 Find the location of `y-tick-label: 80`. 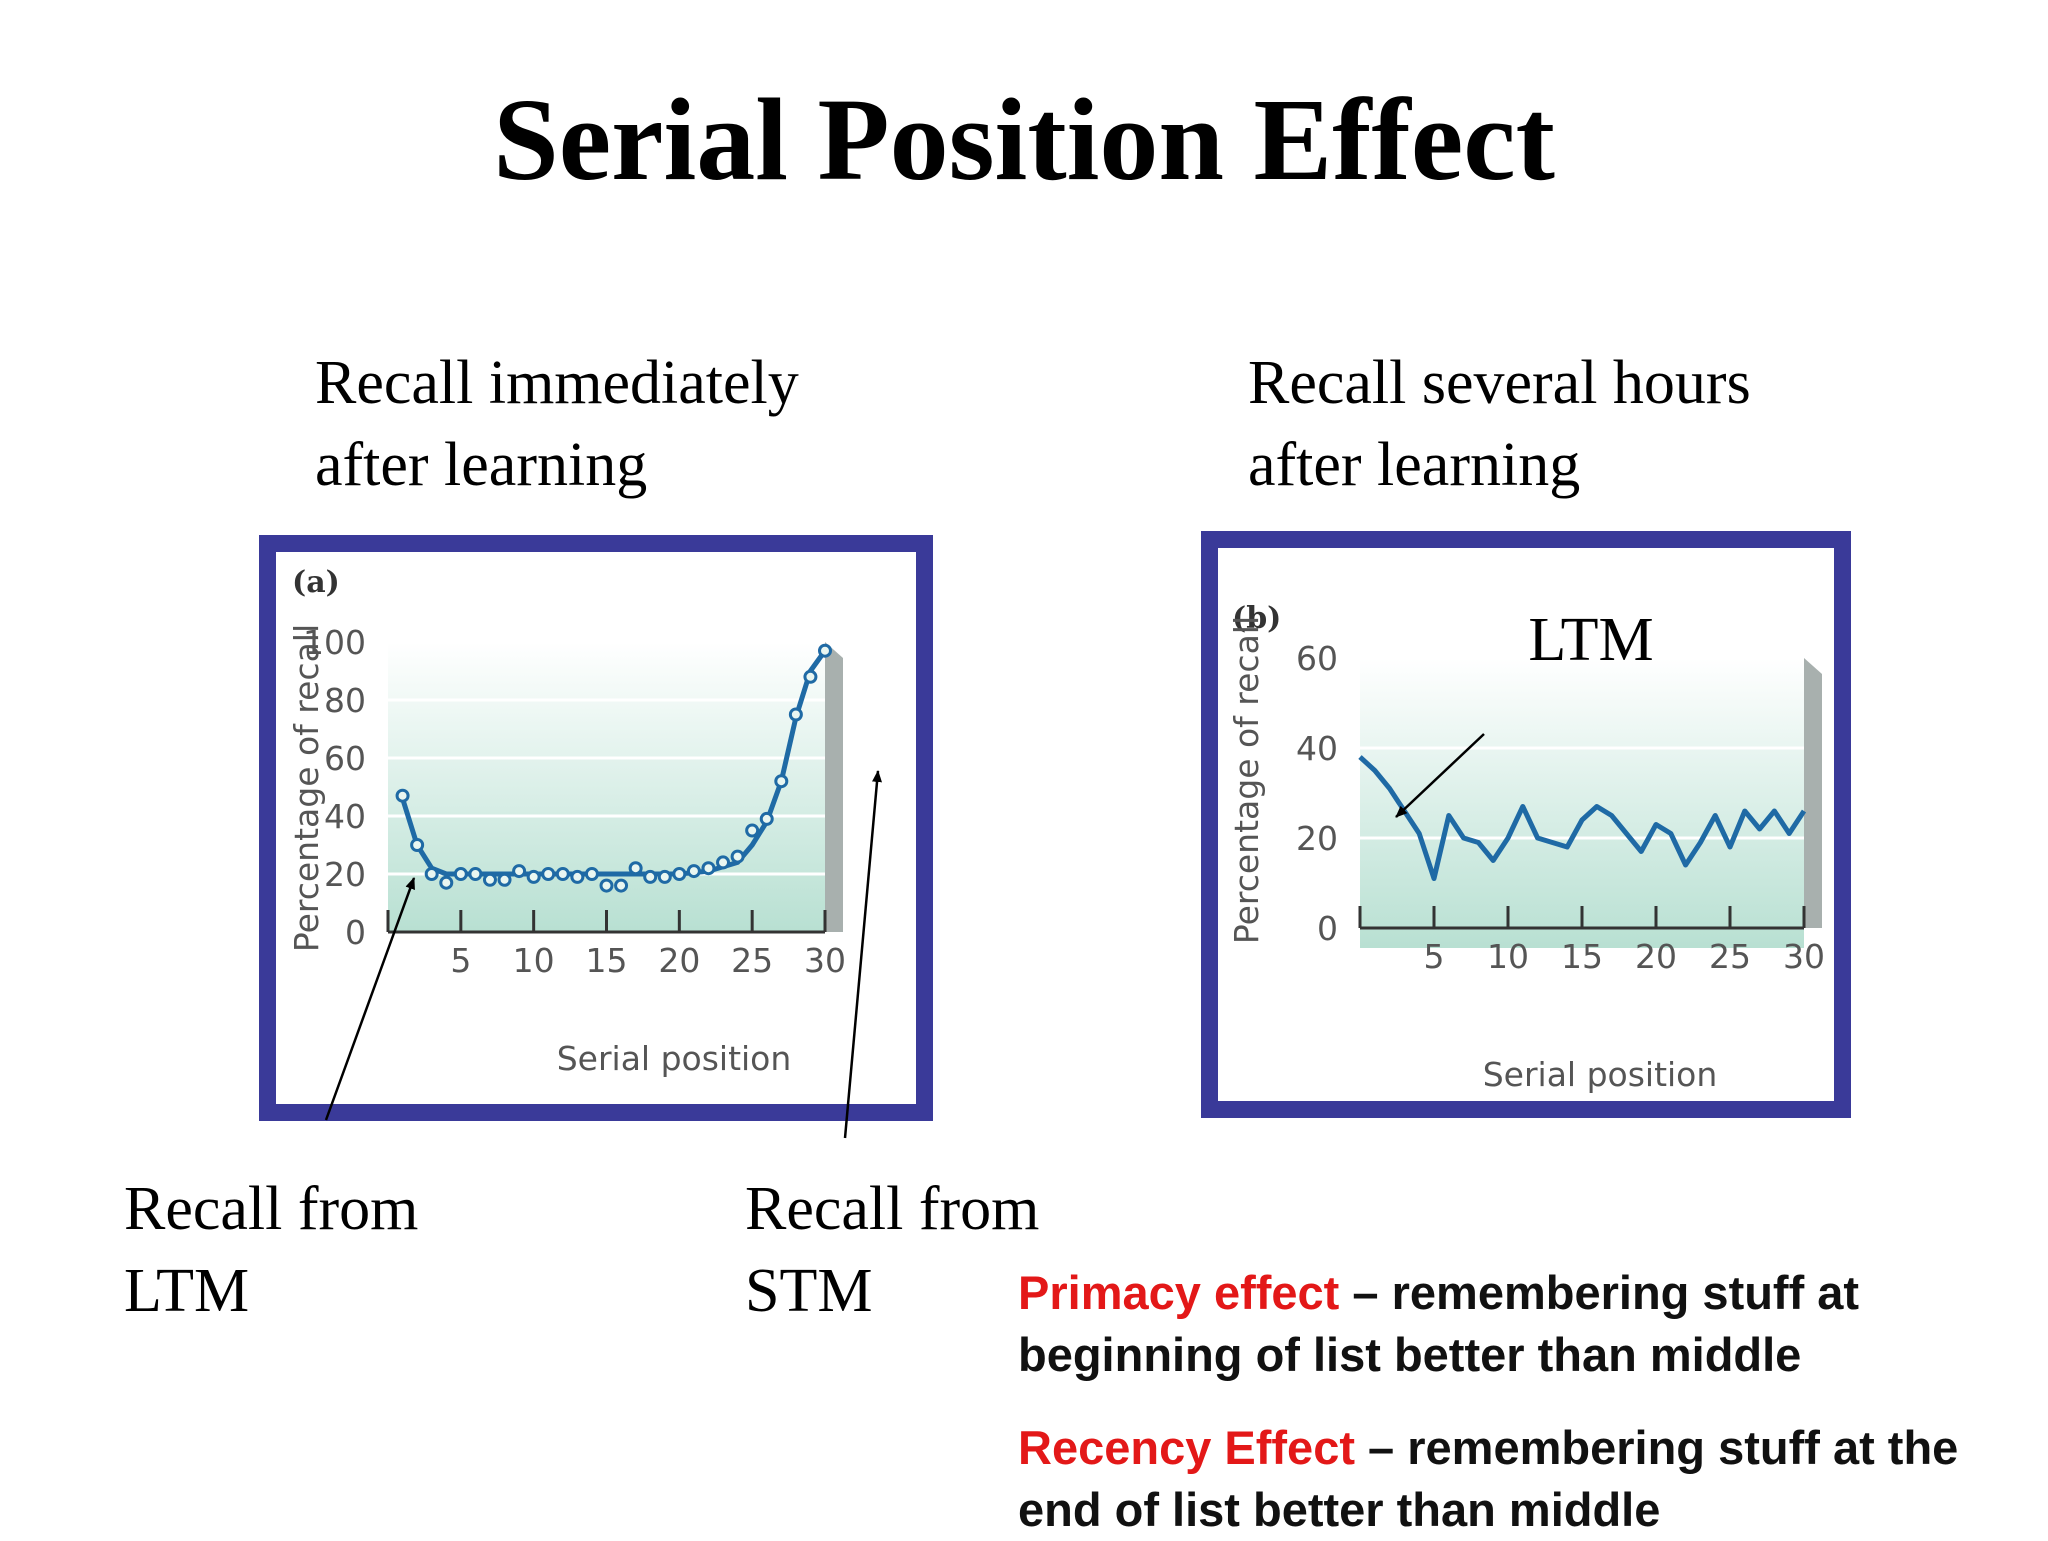

y-tick-label: 80 is located at coordinates (345, 700).